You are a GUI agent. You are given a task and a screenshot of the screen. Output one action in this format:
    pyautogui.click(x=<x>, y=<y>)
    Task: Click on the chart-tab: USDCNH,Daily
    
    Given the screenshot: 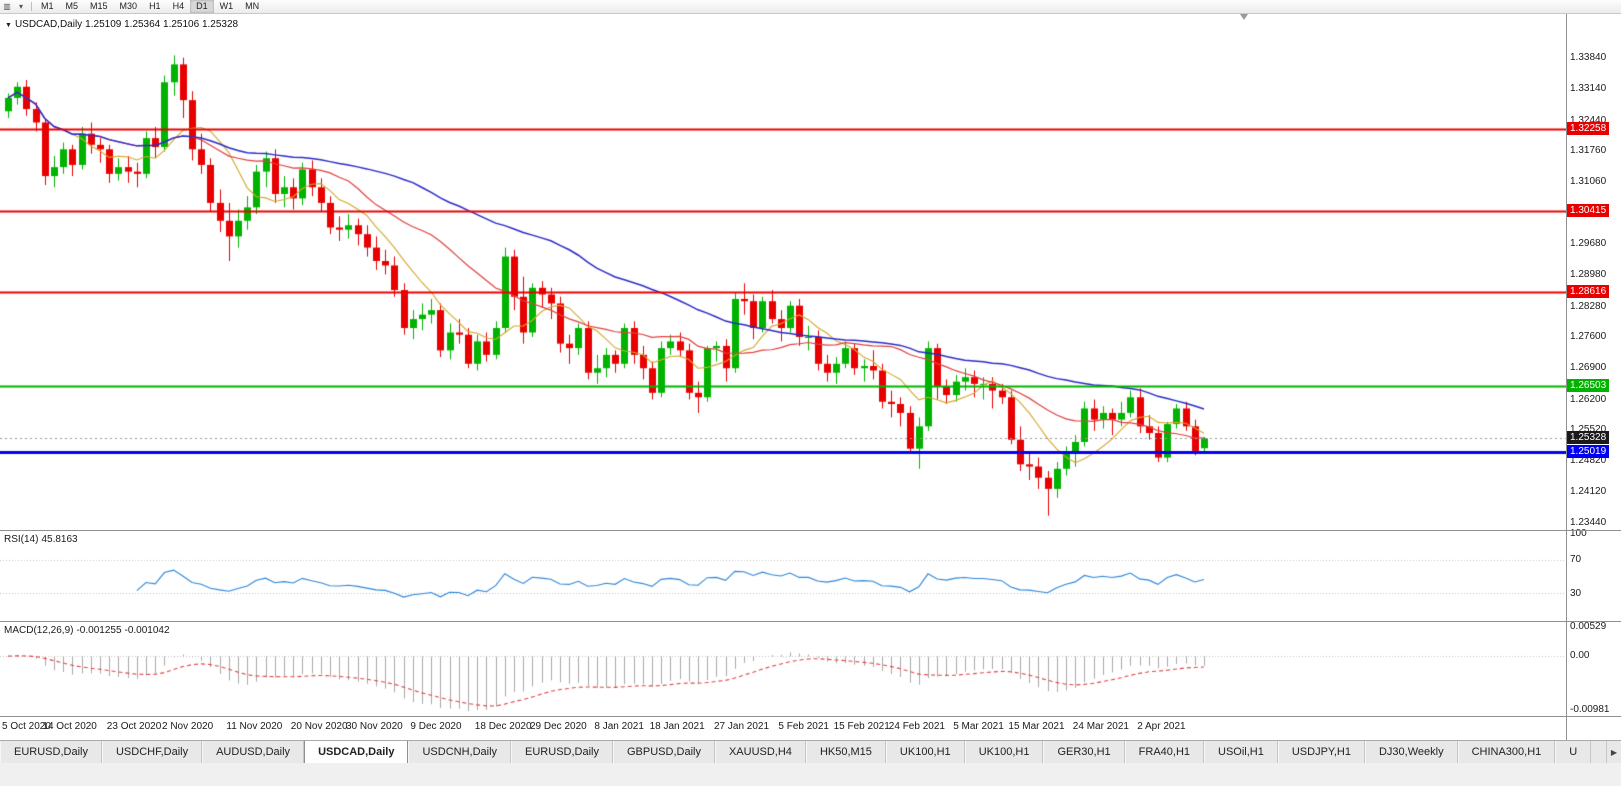 What is the action you would take?
    pyautogui.click(x=460, y=752)
    